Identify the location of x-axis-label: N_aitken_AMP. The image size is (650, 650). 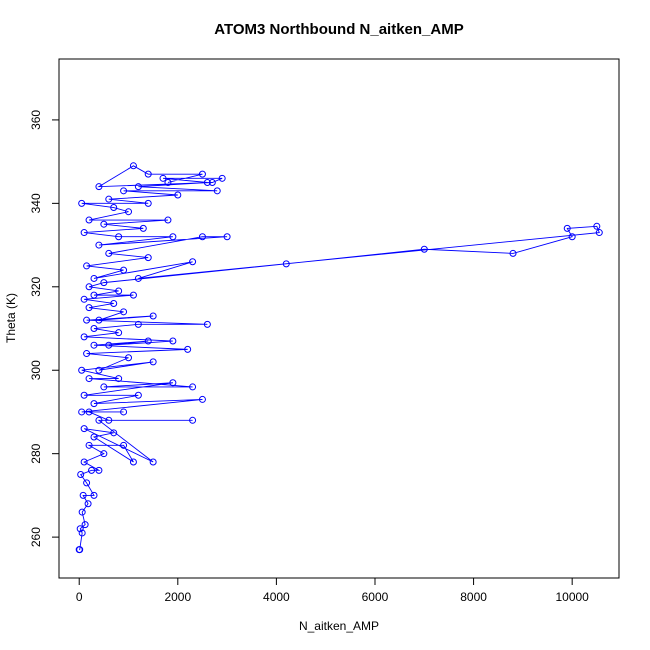
(339, 626).